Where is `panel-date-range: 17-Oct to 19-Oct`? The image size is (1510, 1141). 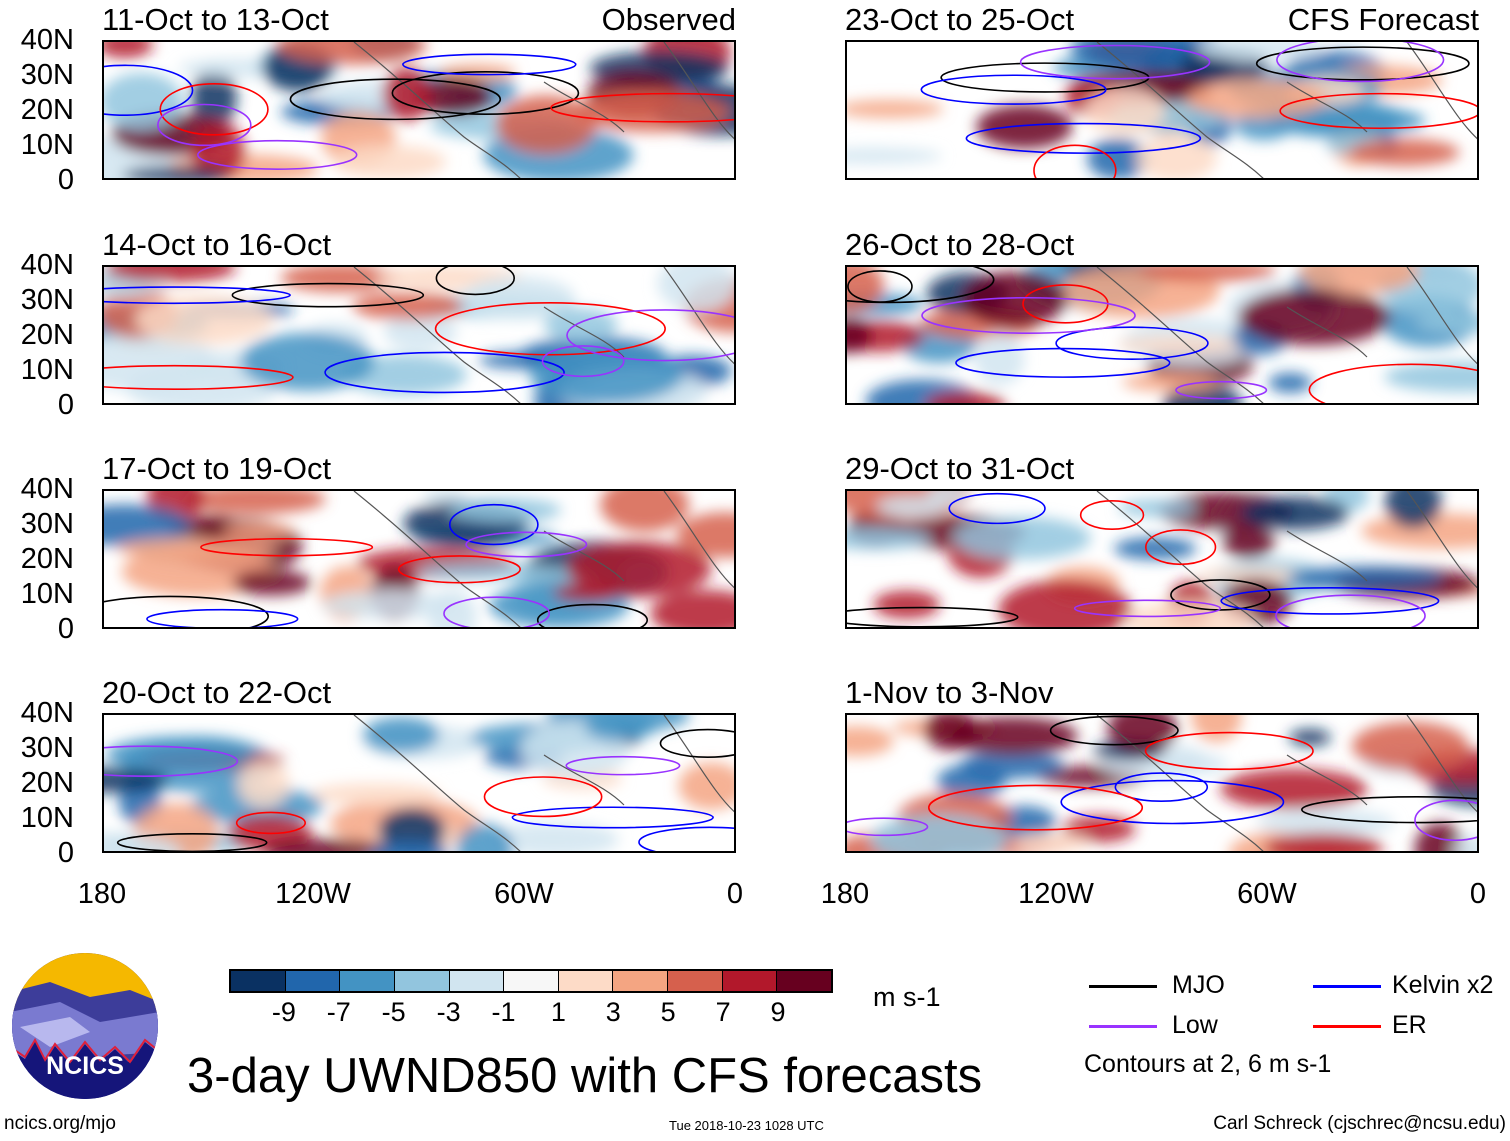
panel-date-range: 17-Oct to 19-Oct is located at coordinates (217, 468).